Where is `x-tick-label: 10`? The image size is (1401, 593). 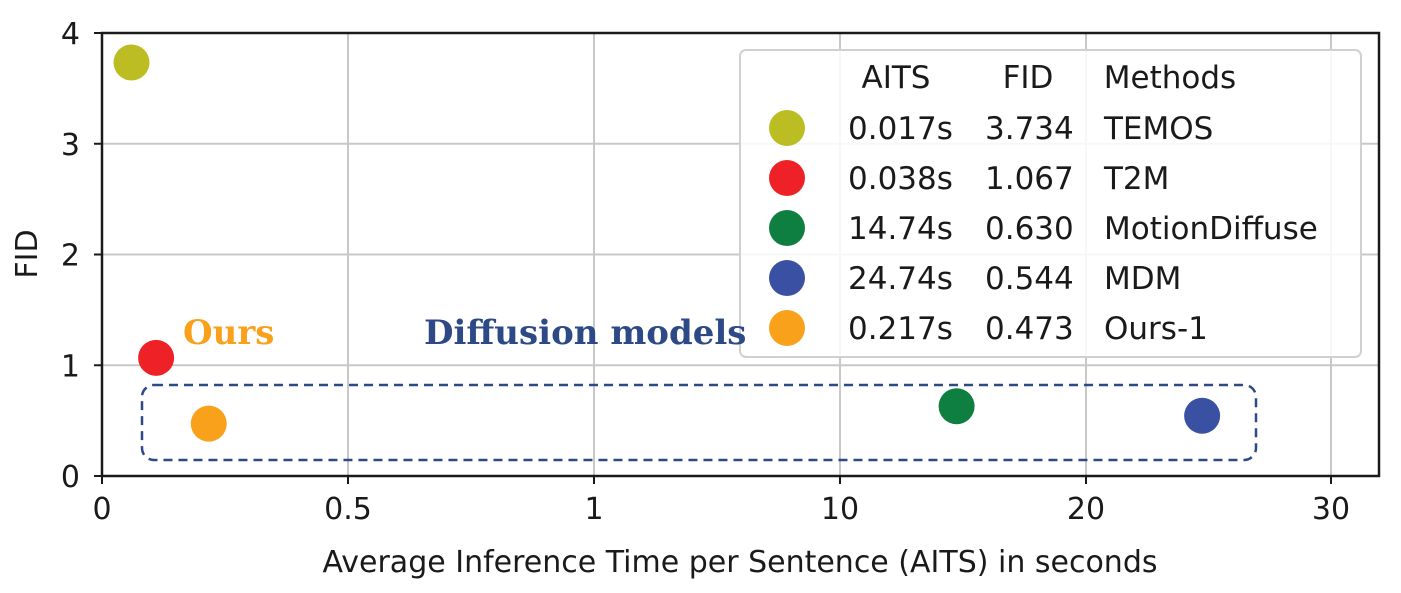
x-tick-label: 10 is located at coordinates (840, 509).